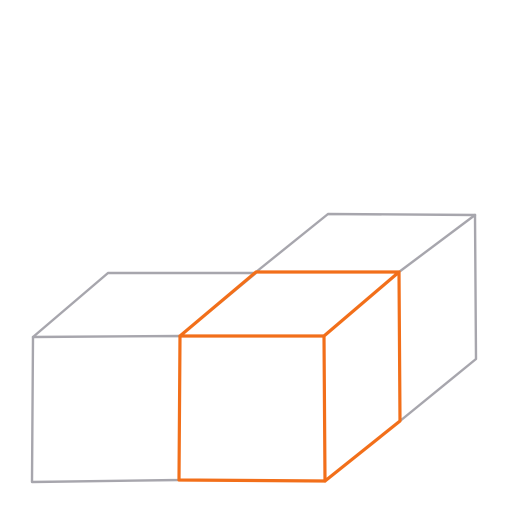 Image resolution: width=511 pixels, height=511 pixels. Describe the element at coordinates (289, 304) in the screenshot. I see `highlighted-cube-top-face` at that location.